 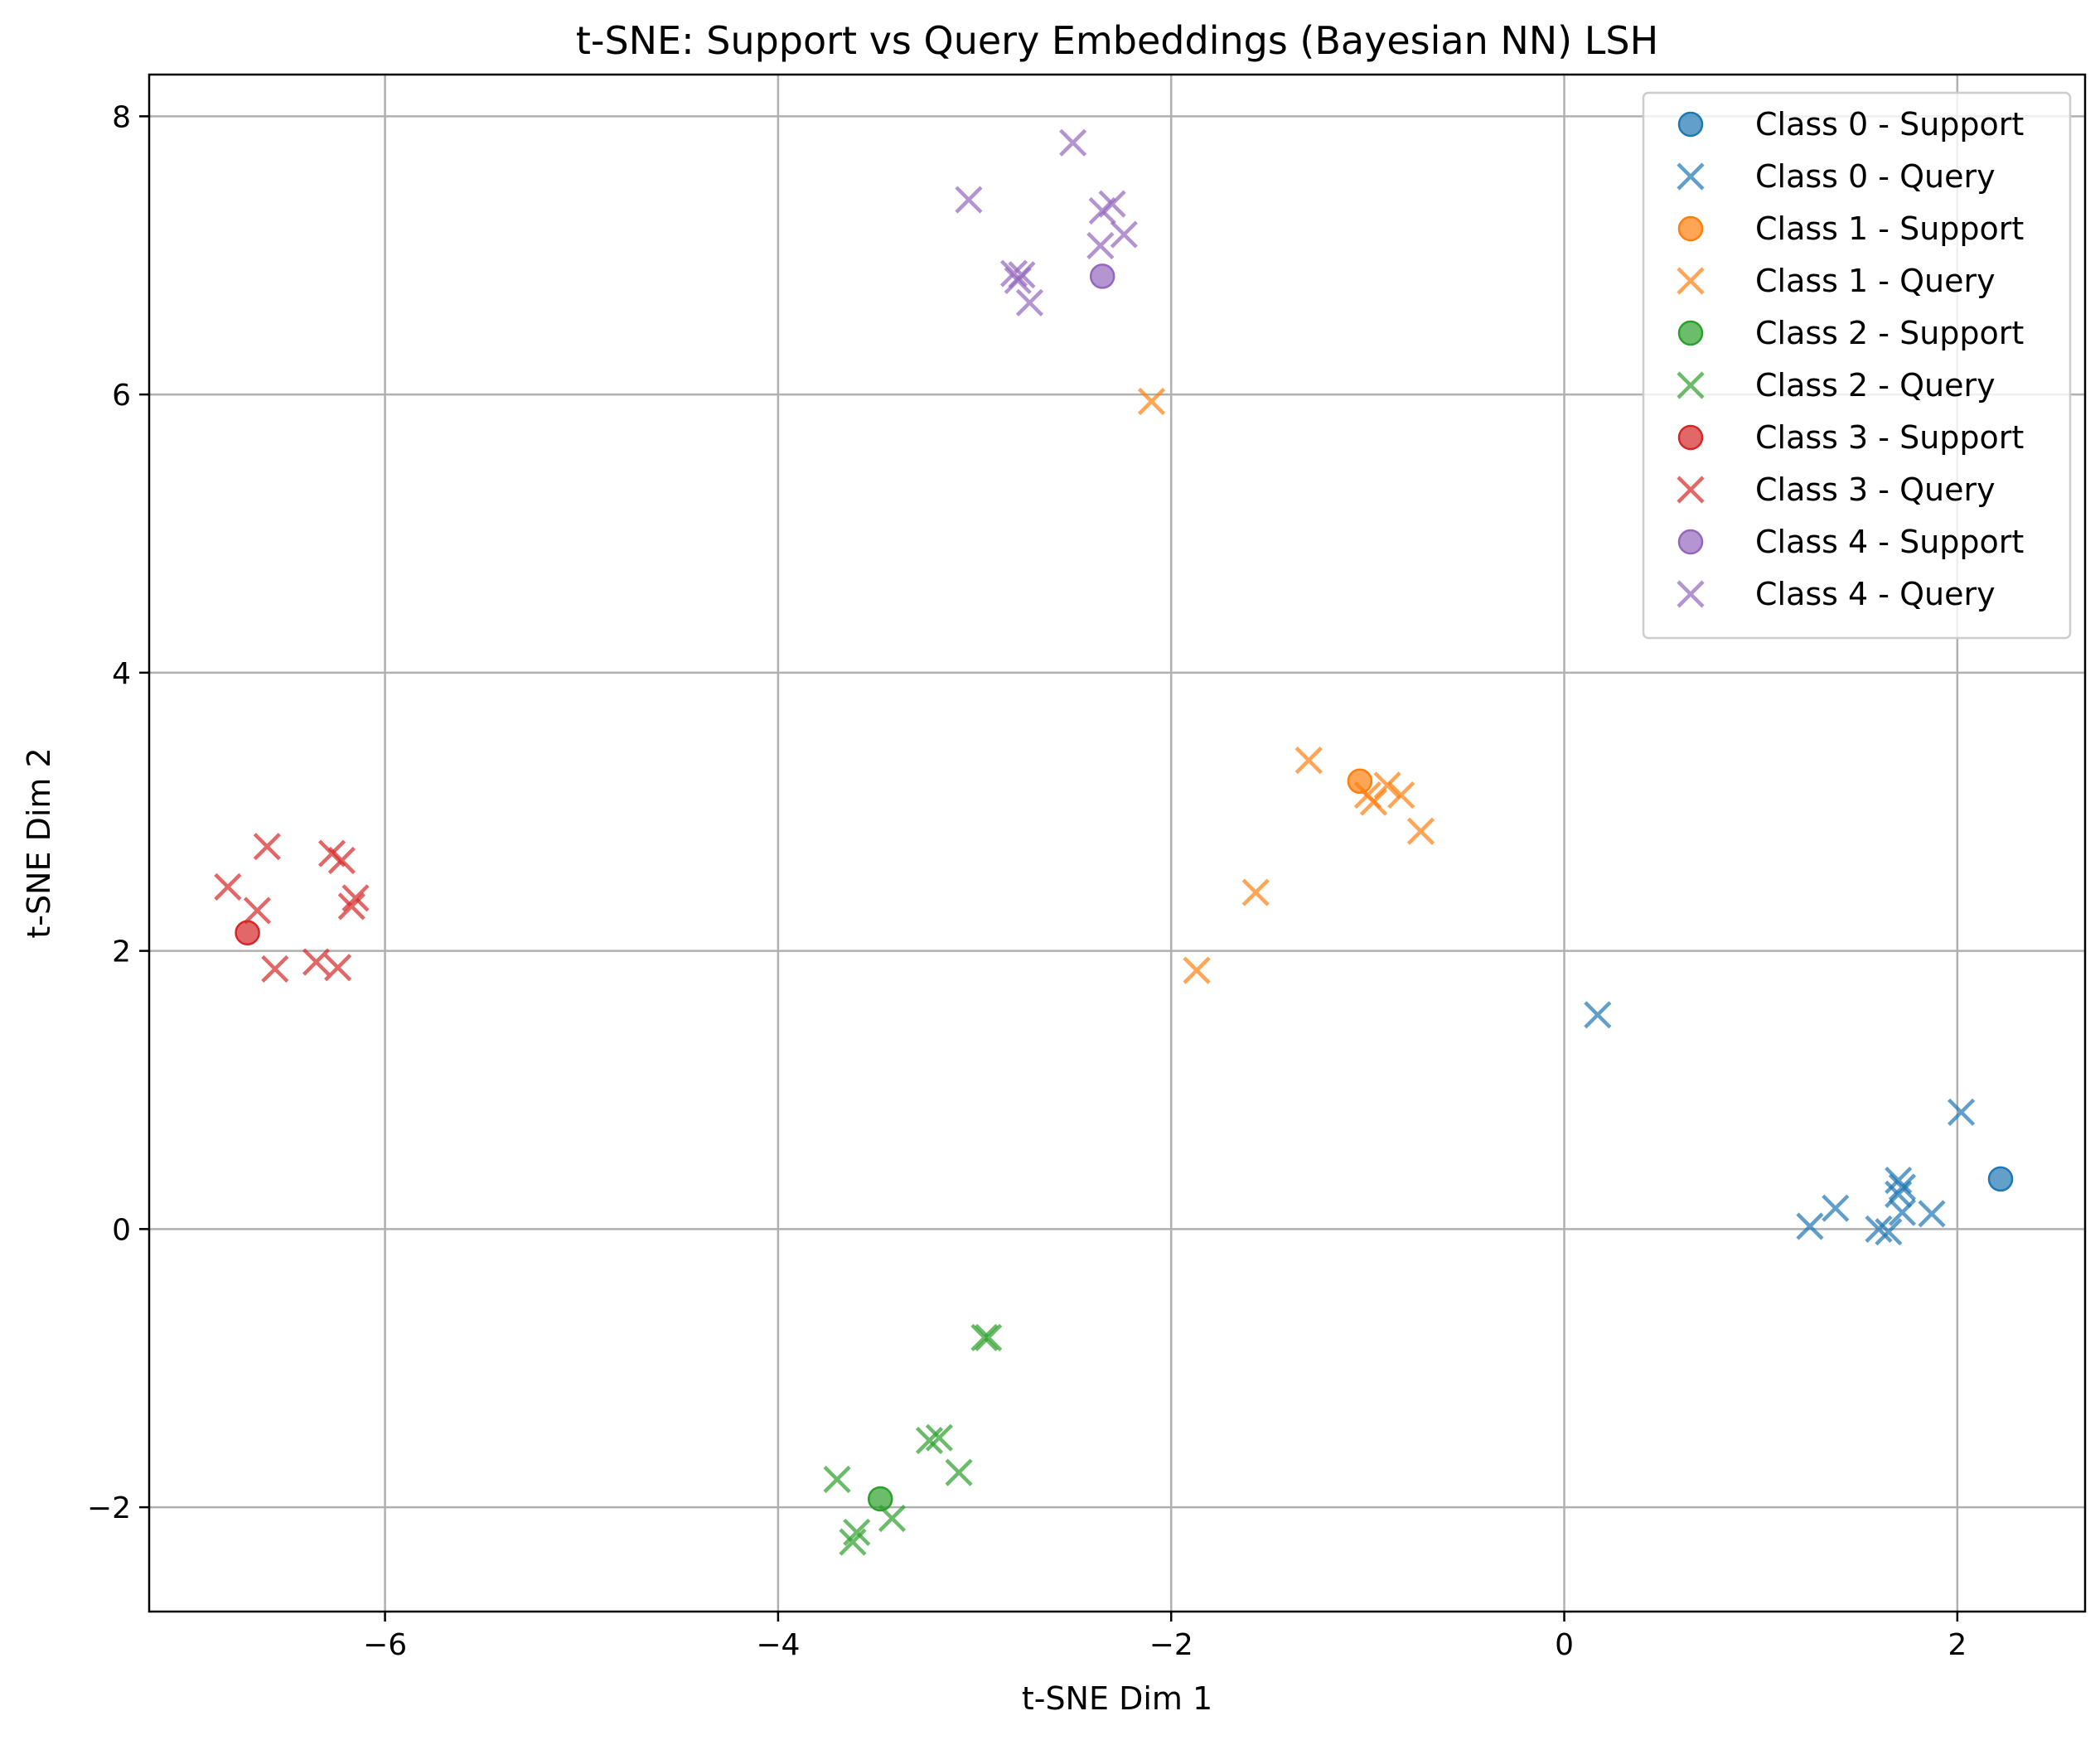 I want to click on y-tick-label: 2, so click(x=122, y=952).